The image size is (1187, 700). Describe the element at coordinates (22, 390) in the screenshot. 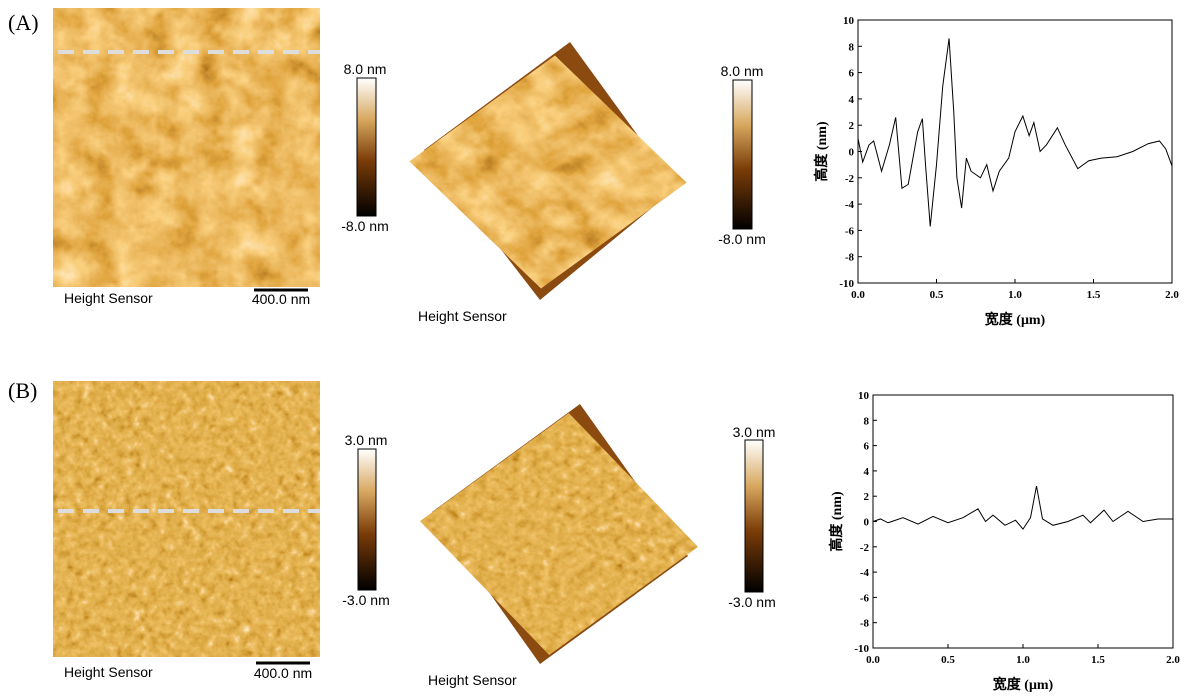

I see `panel-label: (B)` at that location.